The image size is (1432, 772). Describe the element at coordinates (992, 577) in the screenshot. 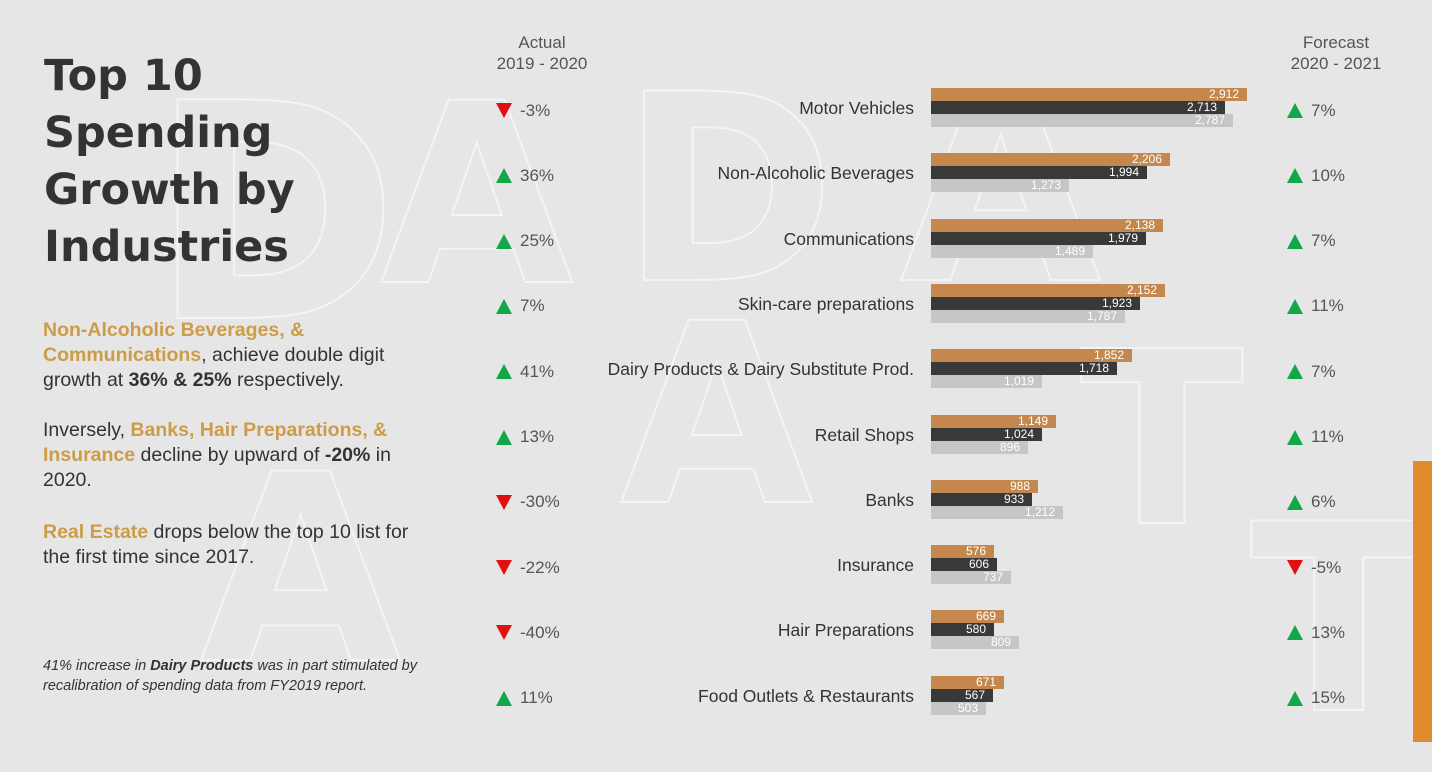

I see `bar-value-label: 737` at that location.